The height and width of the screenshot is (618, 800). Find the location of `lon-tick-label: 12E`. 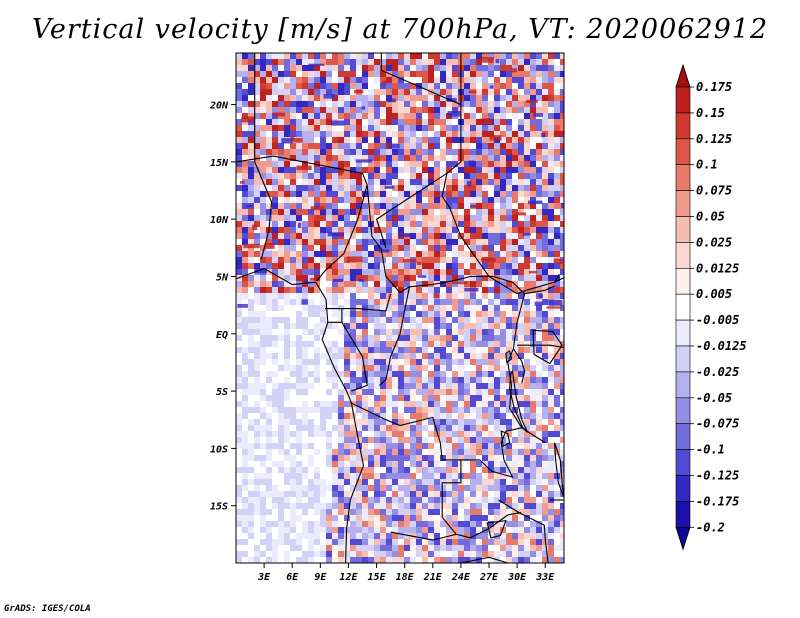

lon-tick-label: 12E is located at coordinates (348, 577).